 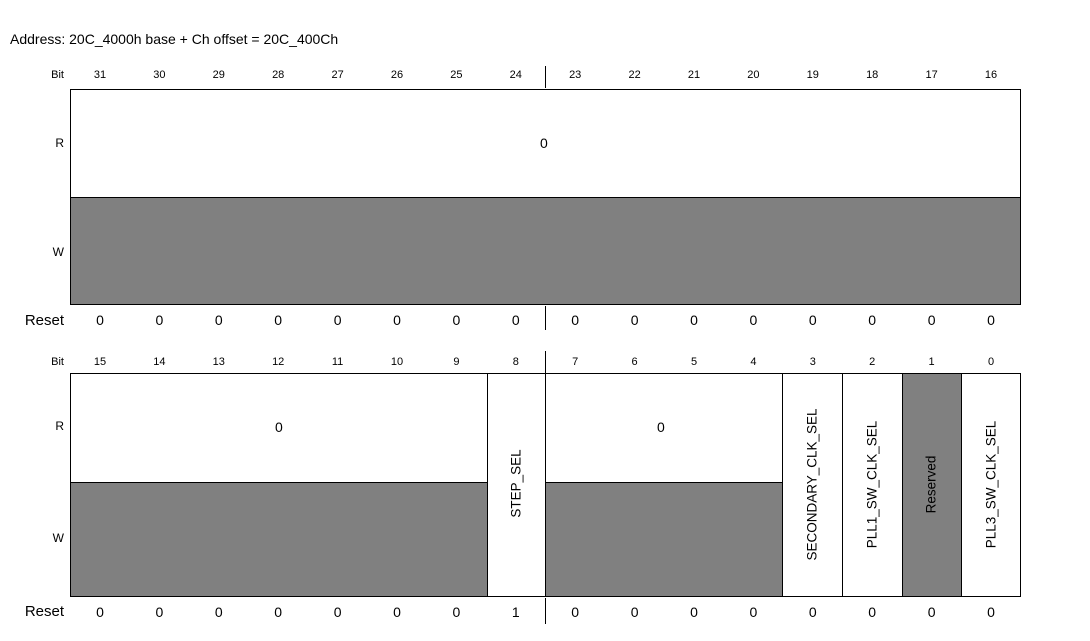 I want to click on upper-reset-label: Reset, so click(x=44, y=320).